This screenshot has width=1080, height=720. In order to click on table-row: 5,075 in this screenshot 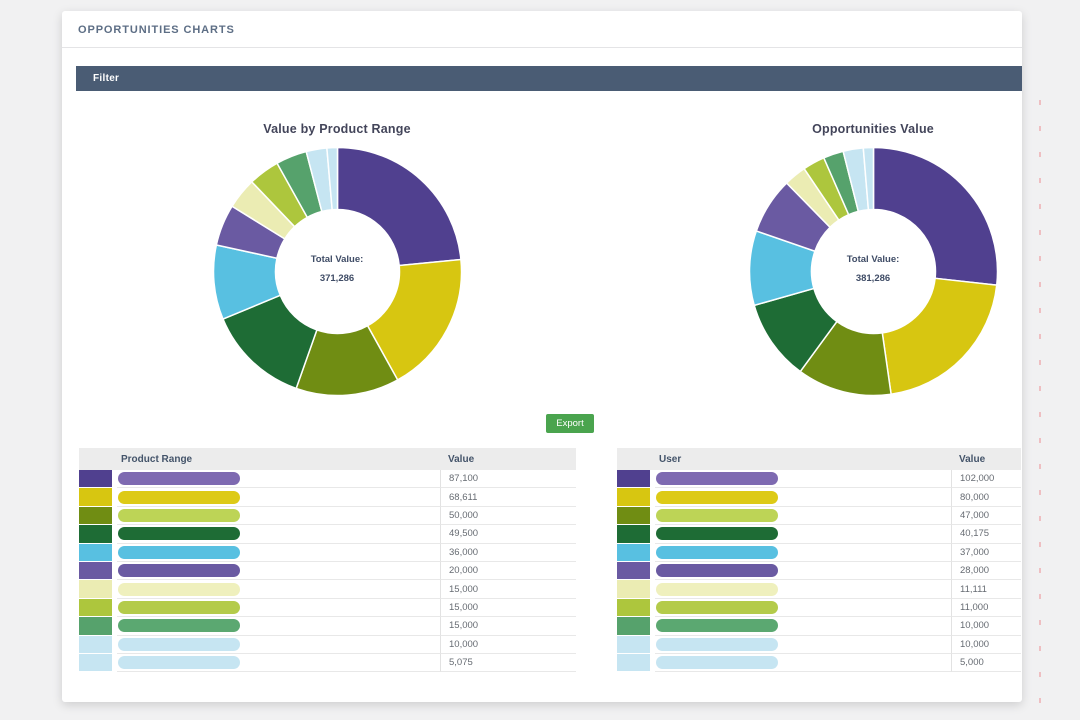, I will do `click(327, 663)`.